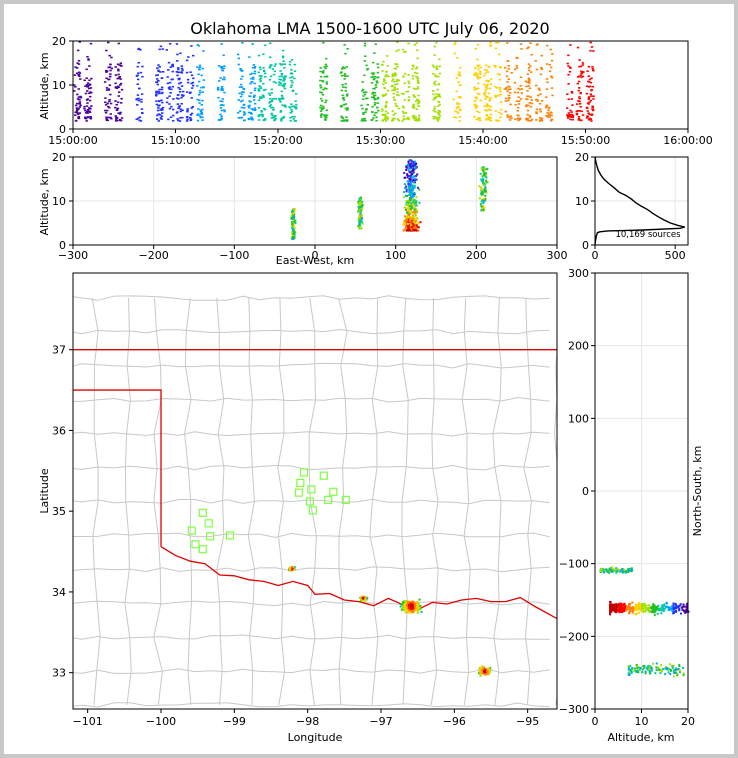 The height and width of the screenshot is (758, 738). Describe the element at coordinates (454, 721) in the screenshot. I see `x-tick-label: −96` at that location.